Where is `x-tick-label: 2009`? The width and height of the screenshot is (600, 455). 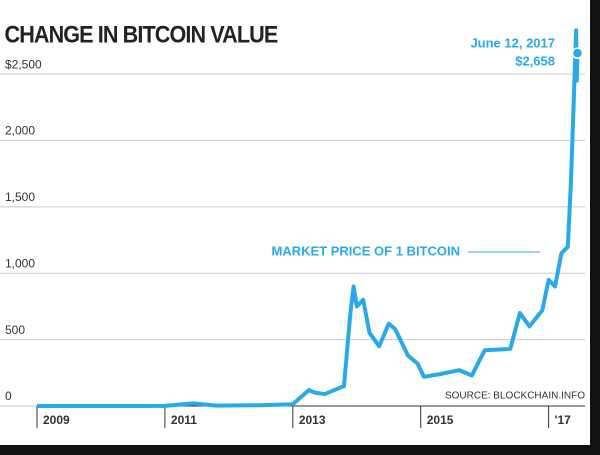
x-tick-label: 2009 is located at coordinates (56, 420).